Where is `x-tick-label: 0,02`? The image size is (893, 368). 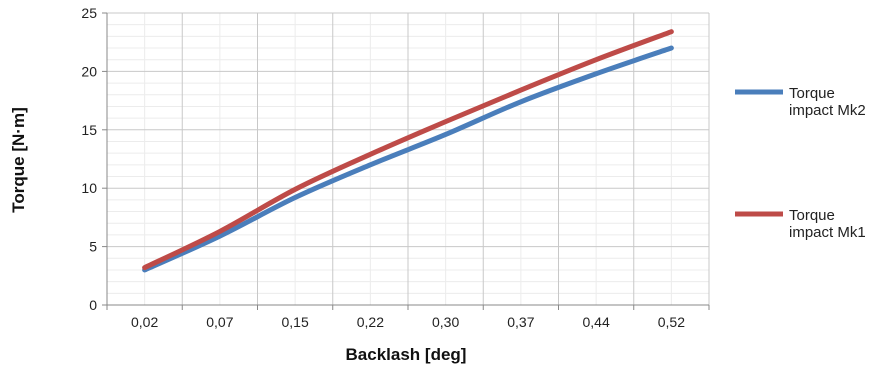
x-tick-label: 0,02 is located at coordinates (144, 322).